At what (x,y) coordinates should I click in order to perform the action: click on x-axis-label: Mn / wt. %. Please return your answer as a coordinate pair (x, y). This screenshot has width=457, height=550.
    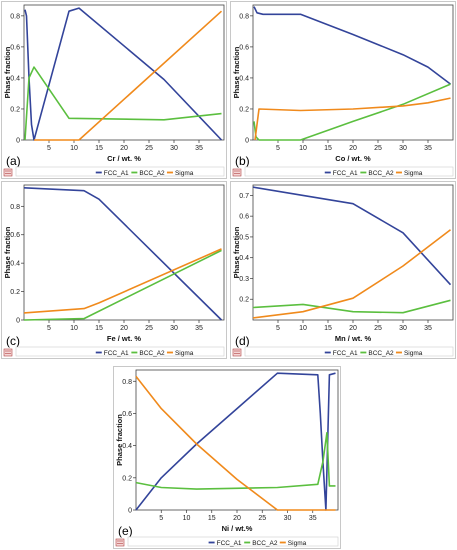
    Looking at the image, I should click on (353, 338).